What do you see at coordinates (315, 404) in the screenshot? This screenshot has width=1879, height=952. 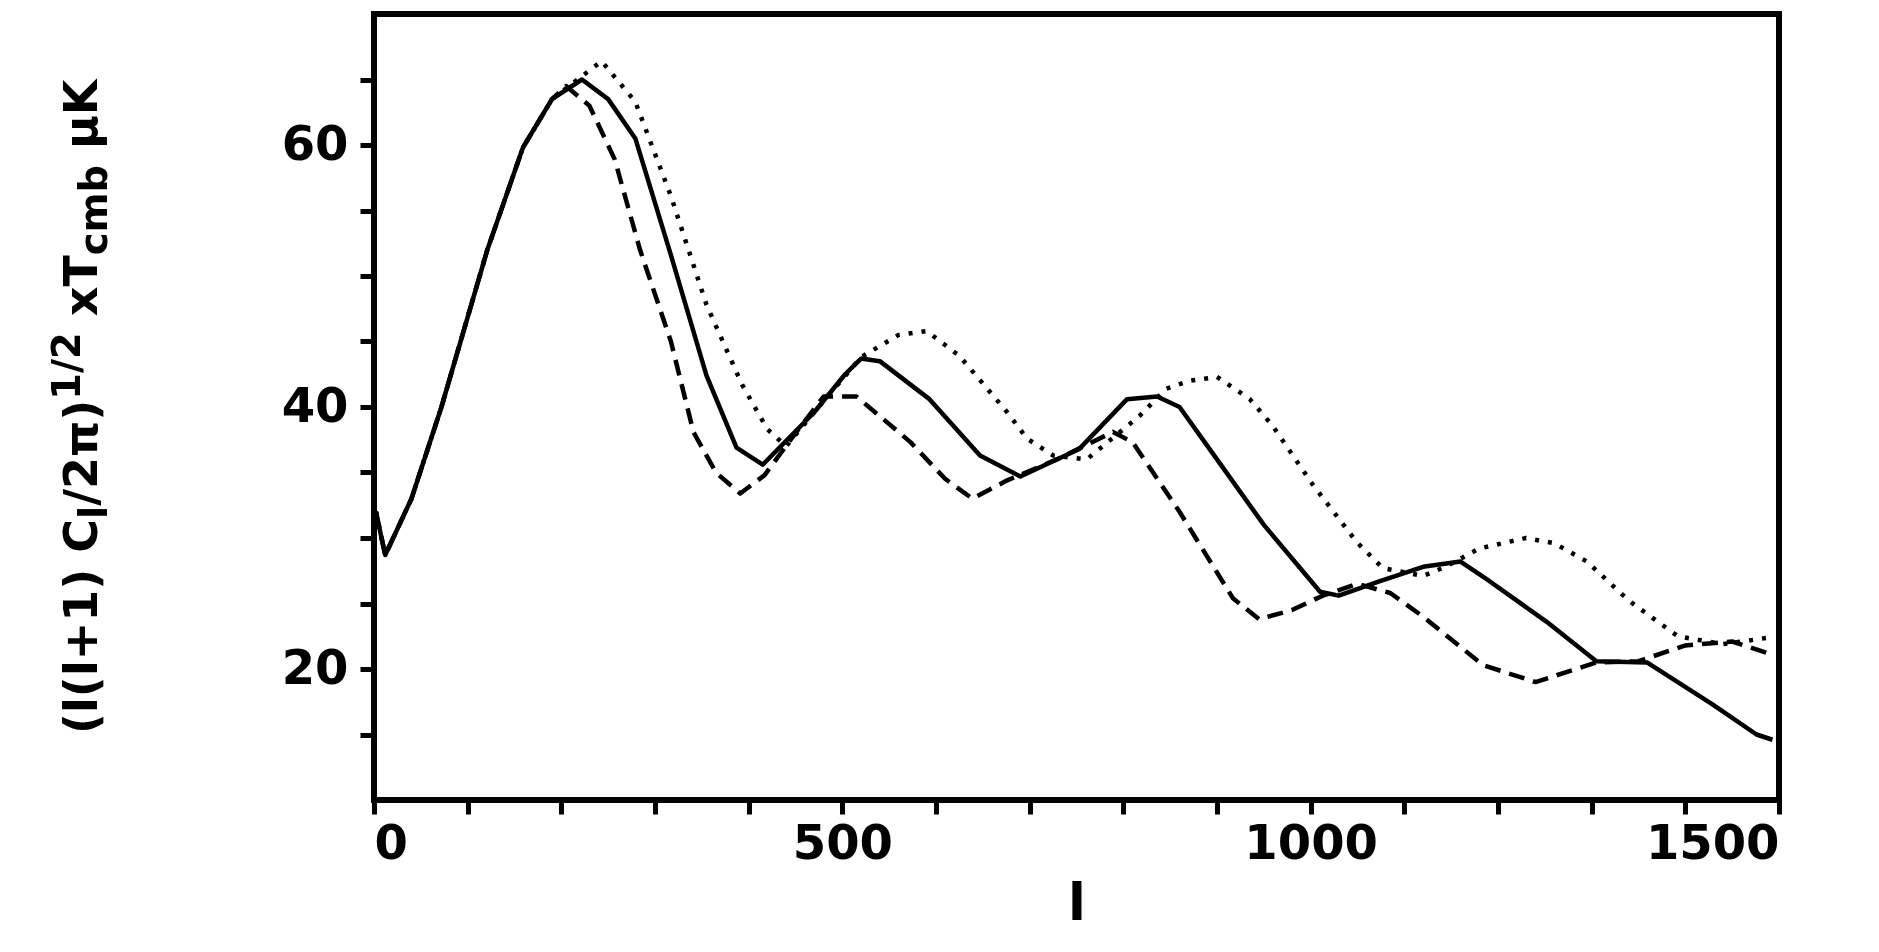 I see `y-tick-label: 40` at bounding box center [315, 404].